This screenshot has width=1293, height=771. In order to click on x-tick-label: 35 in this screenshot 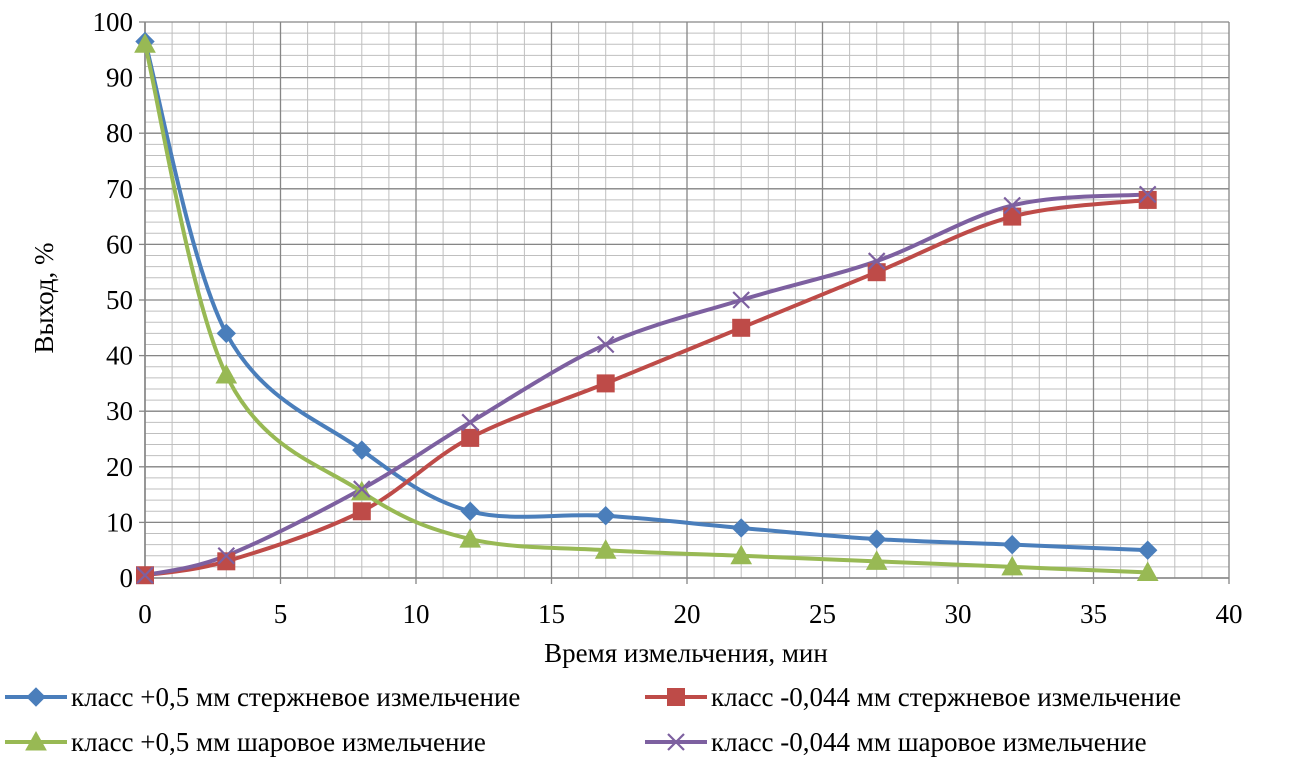, I will do `click(1093, 614)`.